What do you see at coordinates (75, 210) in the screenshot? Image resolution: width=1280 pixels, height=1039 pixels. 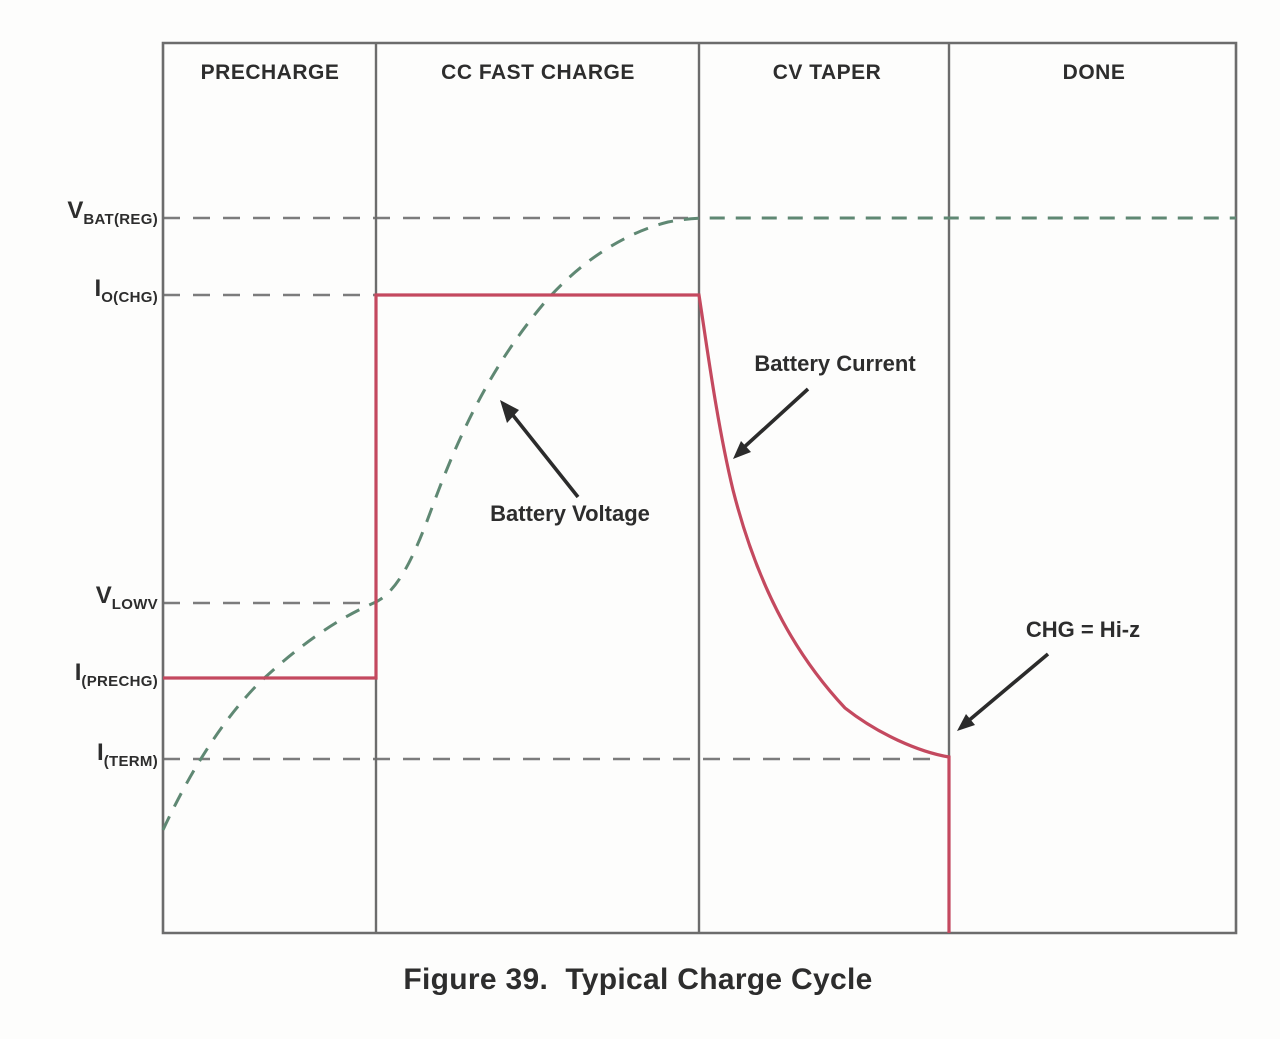 I see `axis-label-vbat-reg-symbol: V` at bounding box center [75, 210].